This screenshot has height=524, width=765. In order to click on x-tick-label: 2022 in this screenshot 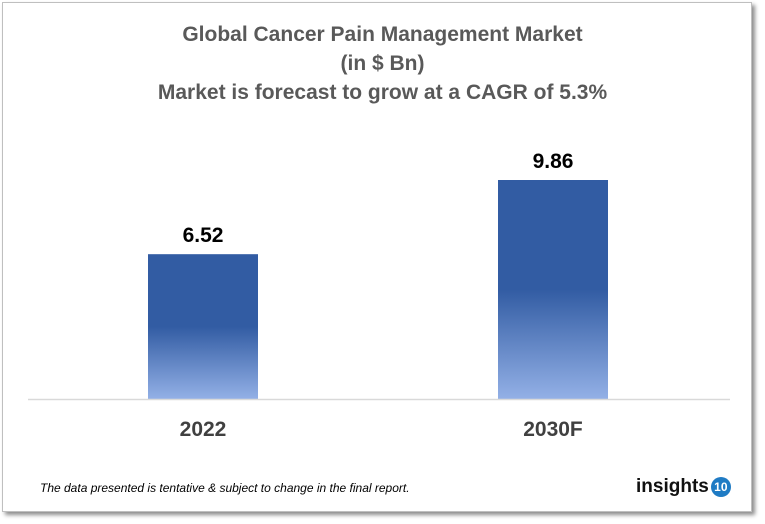, I will do `click(203, 429)`.